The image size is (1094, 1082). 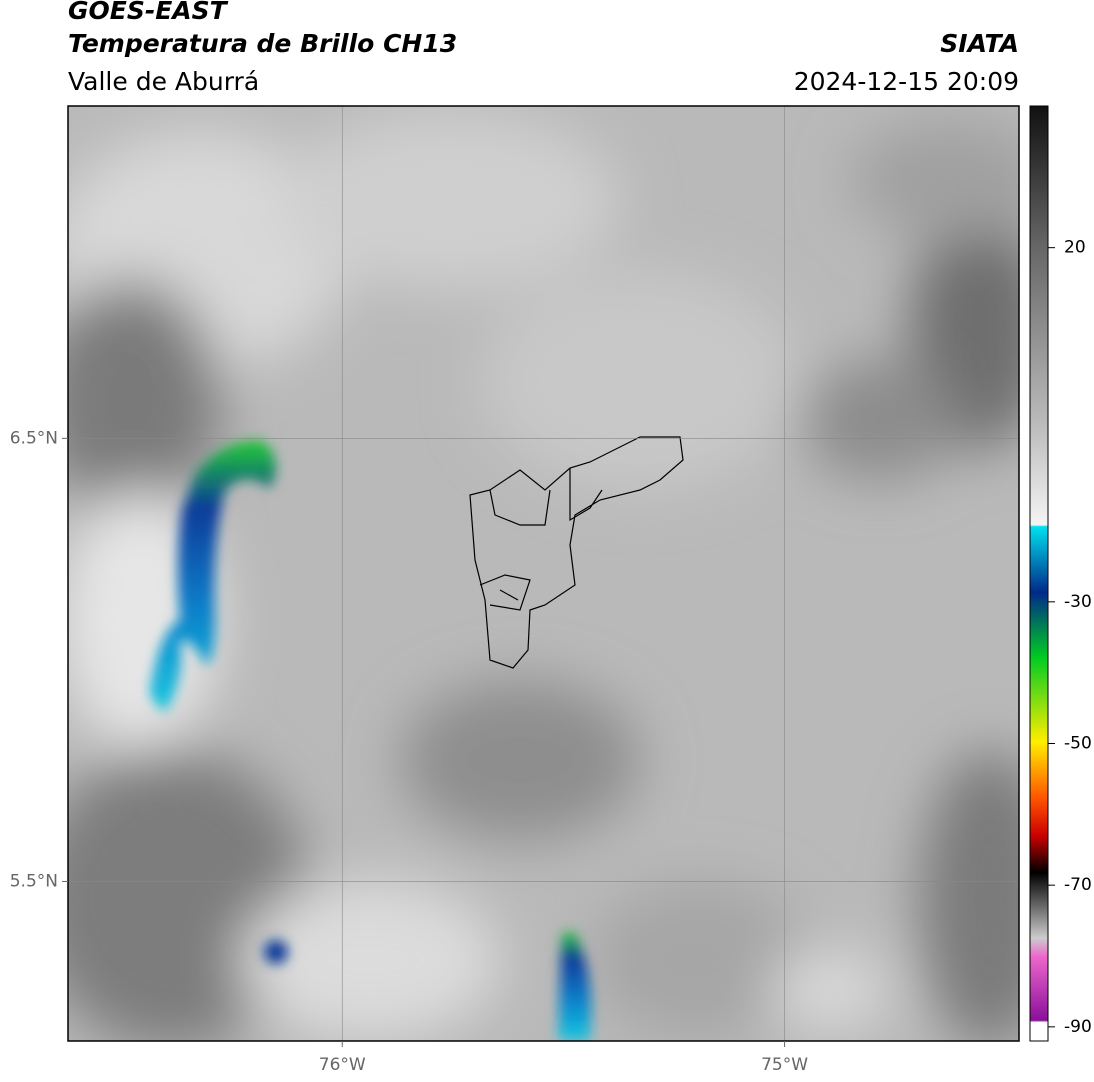 I want to click on agency: SIATA, so click(x=979, y=43).